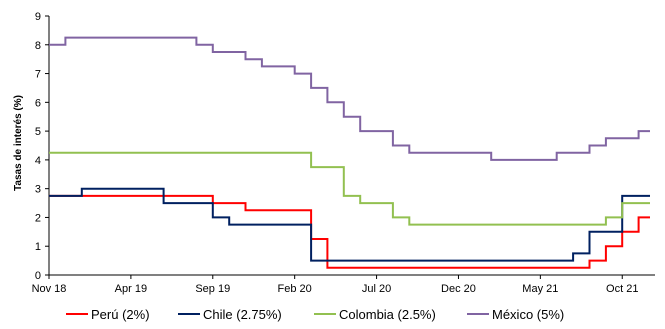 The height and width of the screenshot is (329, 665). Describe the element at coordinates (38, 247) in the screenshot. I see `y-tick-label: 1` at that location.